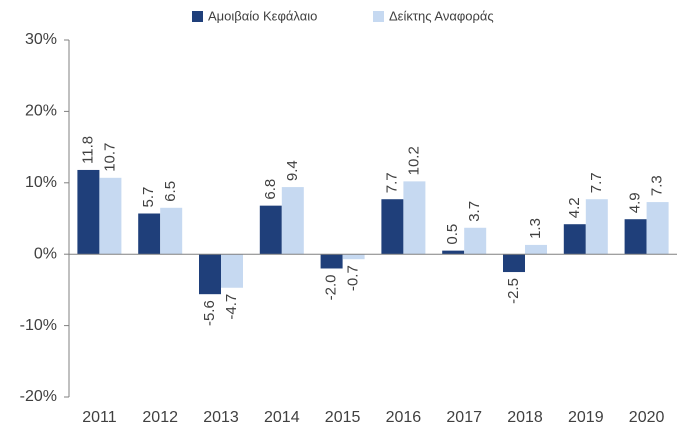 This screenshot has width=677, height=428. Describe the element at coordinates (262, 15) in the screenshot. I see `legend-label: Αμοιβαίο Κεφάλαιο` at that location.